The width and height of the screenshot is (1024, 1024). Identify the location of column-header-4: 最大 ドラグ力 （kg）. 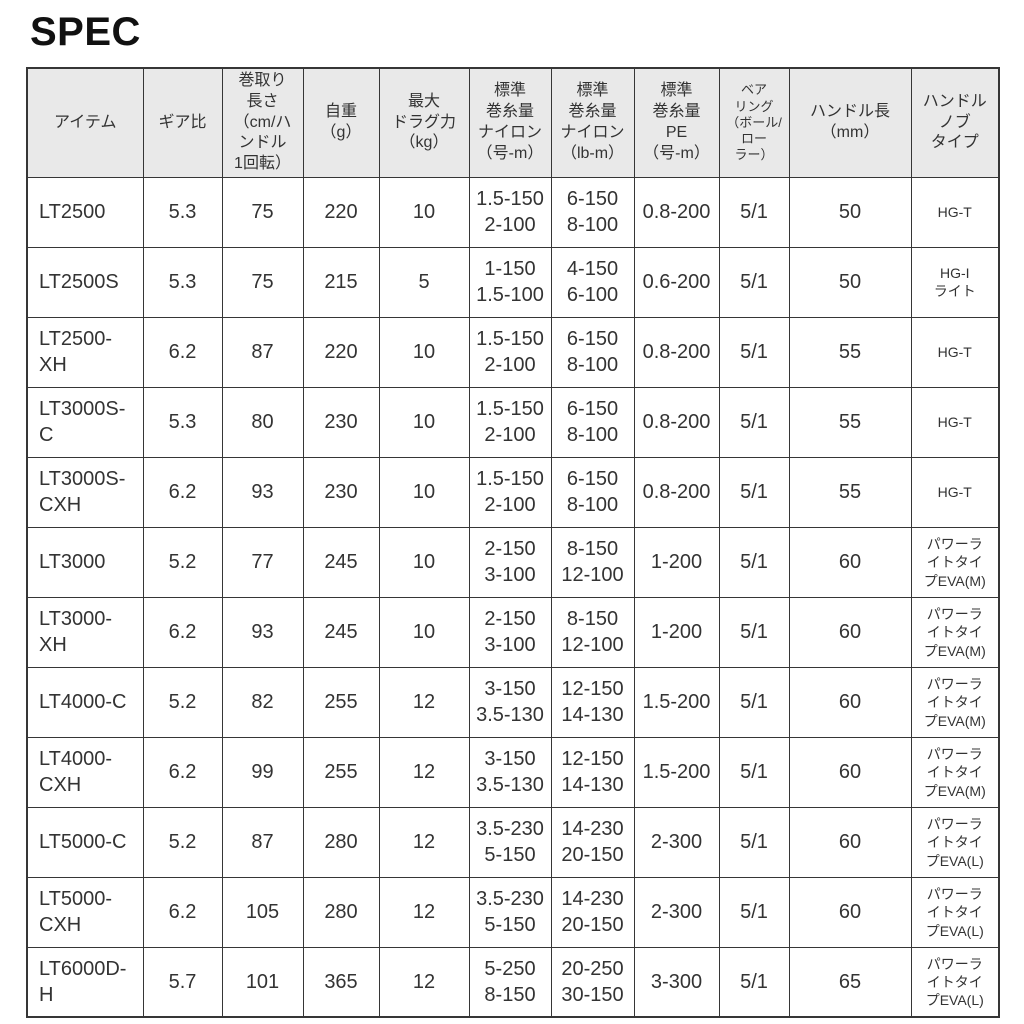
(424, 122).